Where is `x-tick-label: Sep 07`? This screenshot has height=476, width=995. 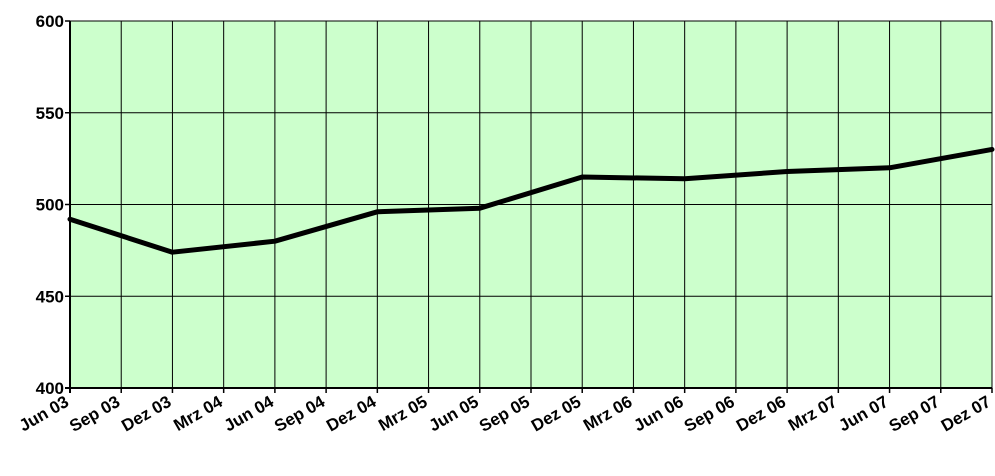 x-tick-label: Sep 07 is located at coordinates (914, 414).